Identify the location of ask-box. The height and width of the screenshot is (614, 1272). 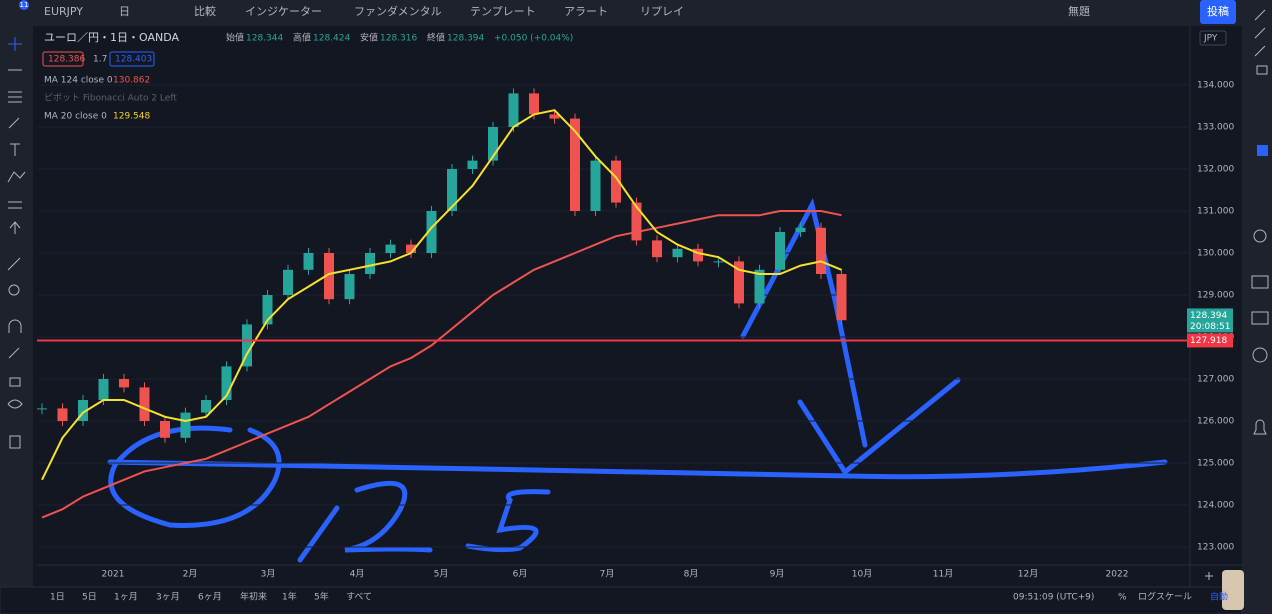
(132, 59).